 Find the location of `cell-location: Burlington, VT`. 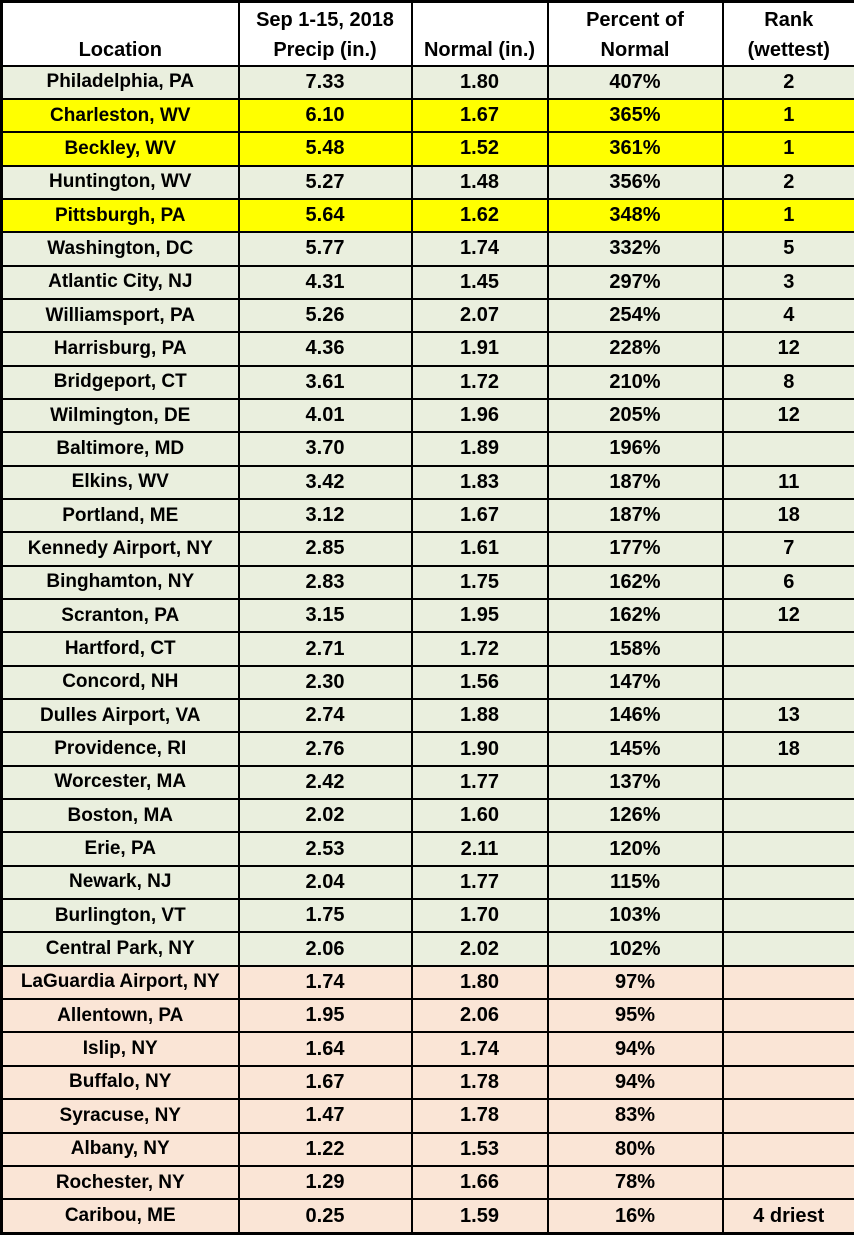

cell-location: Burlington, VT is located at coordinates (120, 916).